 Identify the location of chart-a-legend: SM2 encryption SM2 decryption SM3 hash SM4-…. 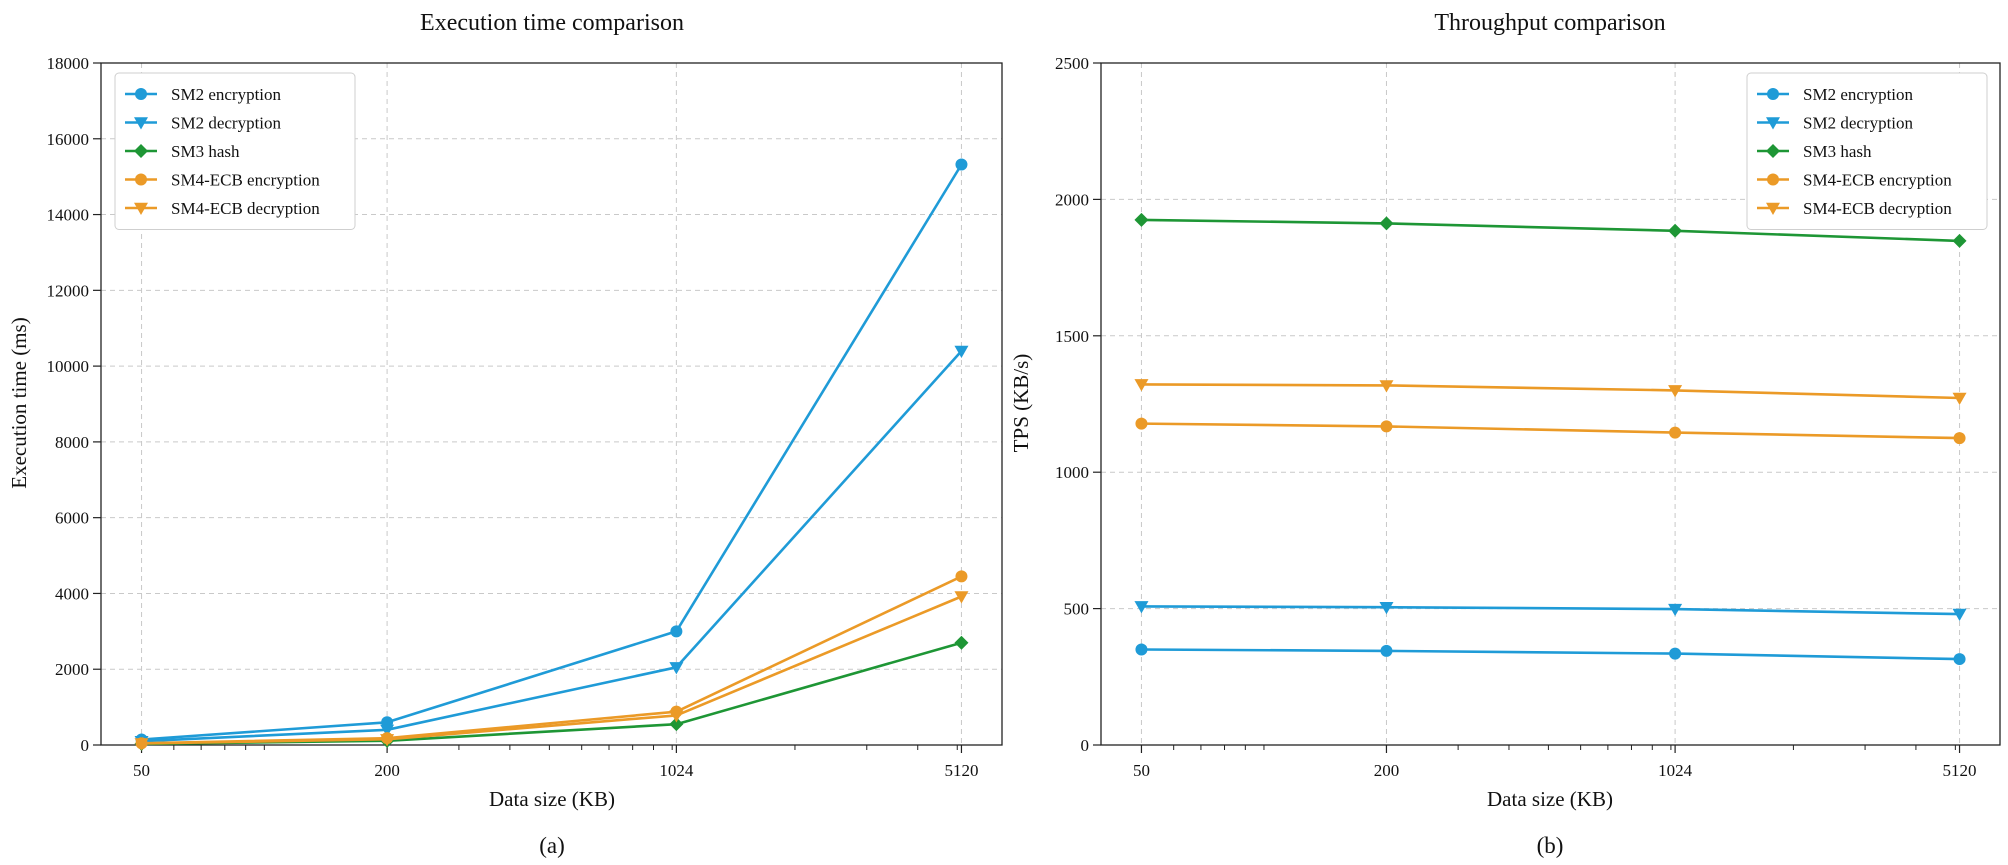
(235, 151).